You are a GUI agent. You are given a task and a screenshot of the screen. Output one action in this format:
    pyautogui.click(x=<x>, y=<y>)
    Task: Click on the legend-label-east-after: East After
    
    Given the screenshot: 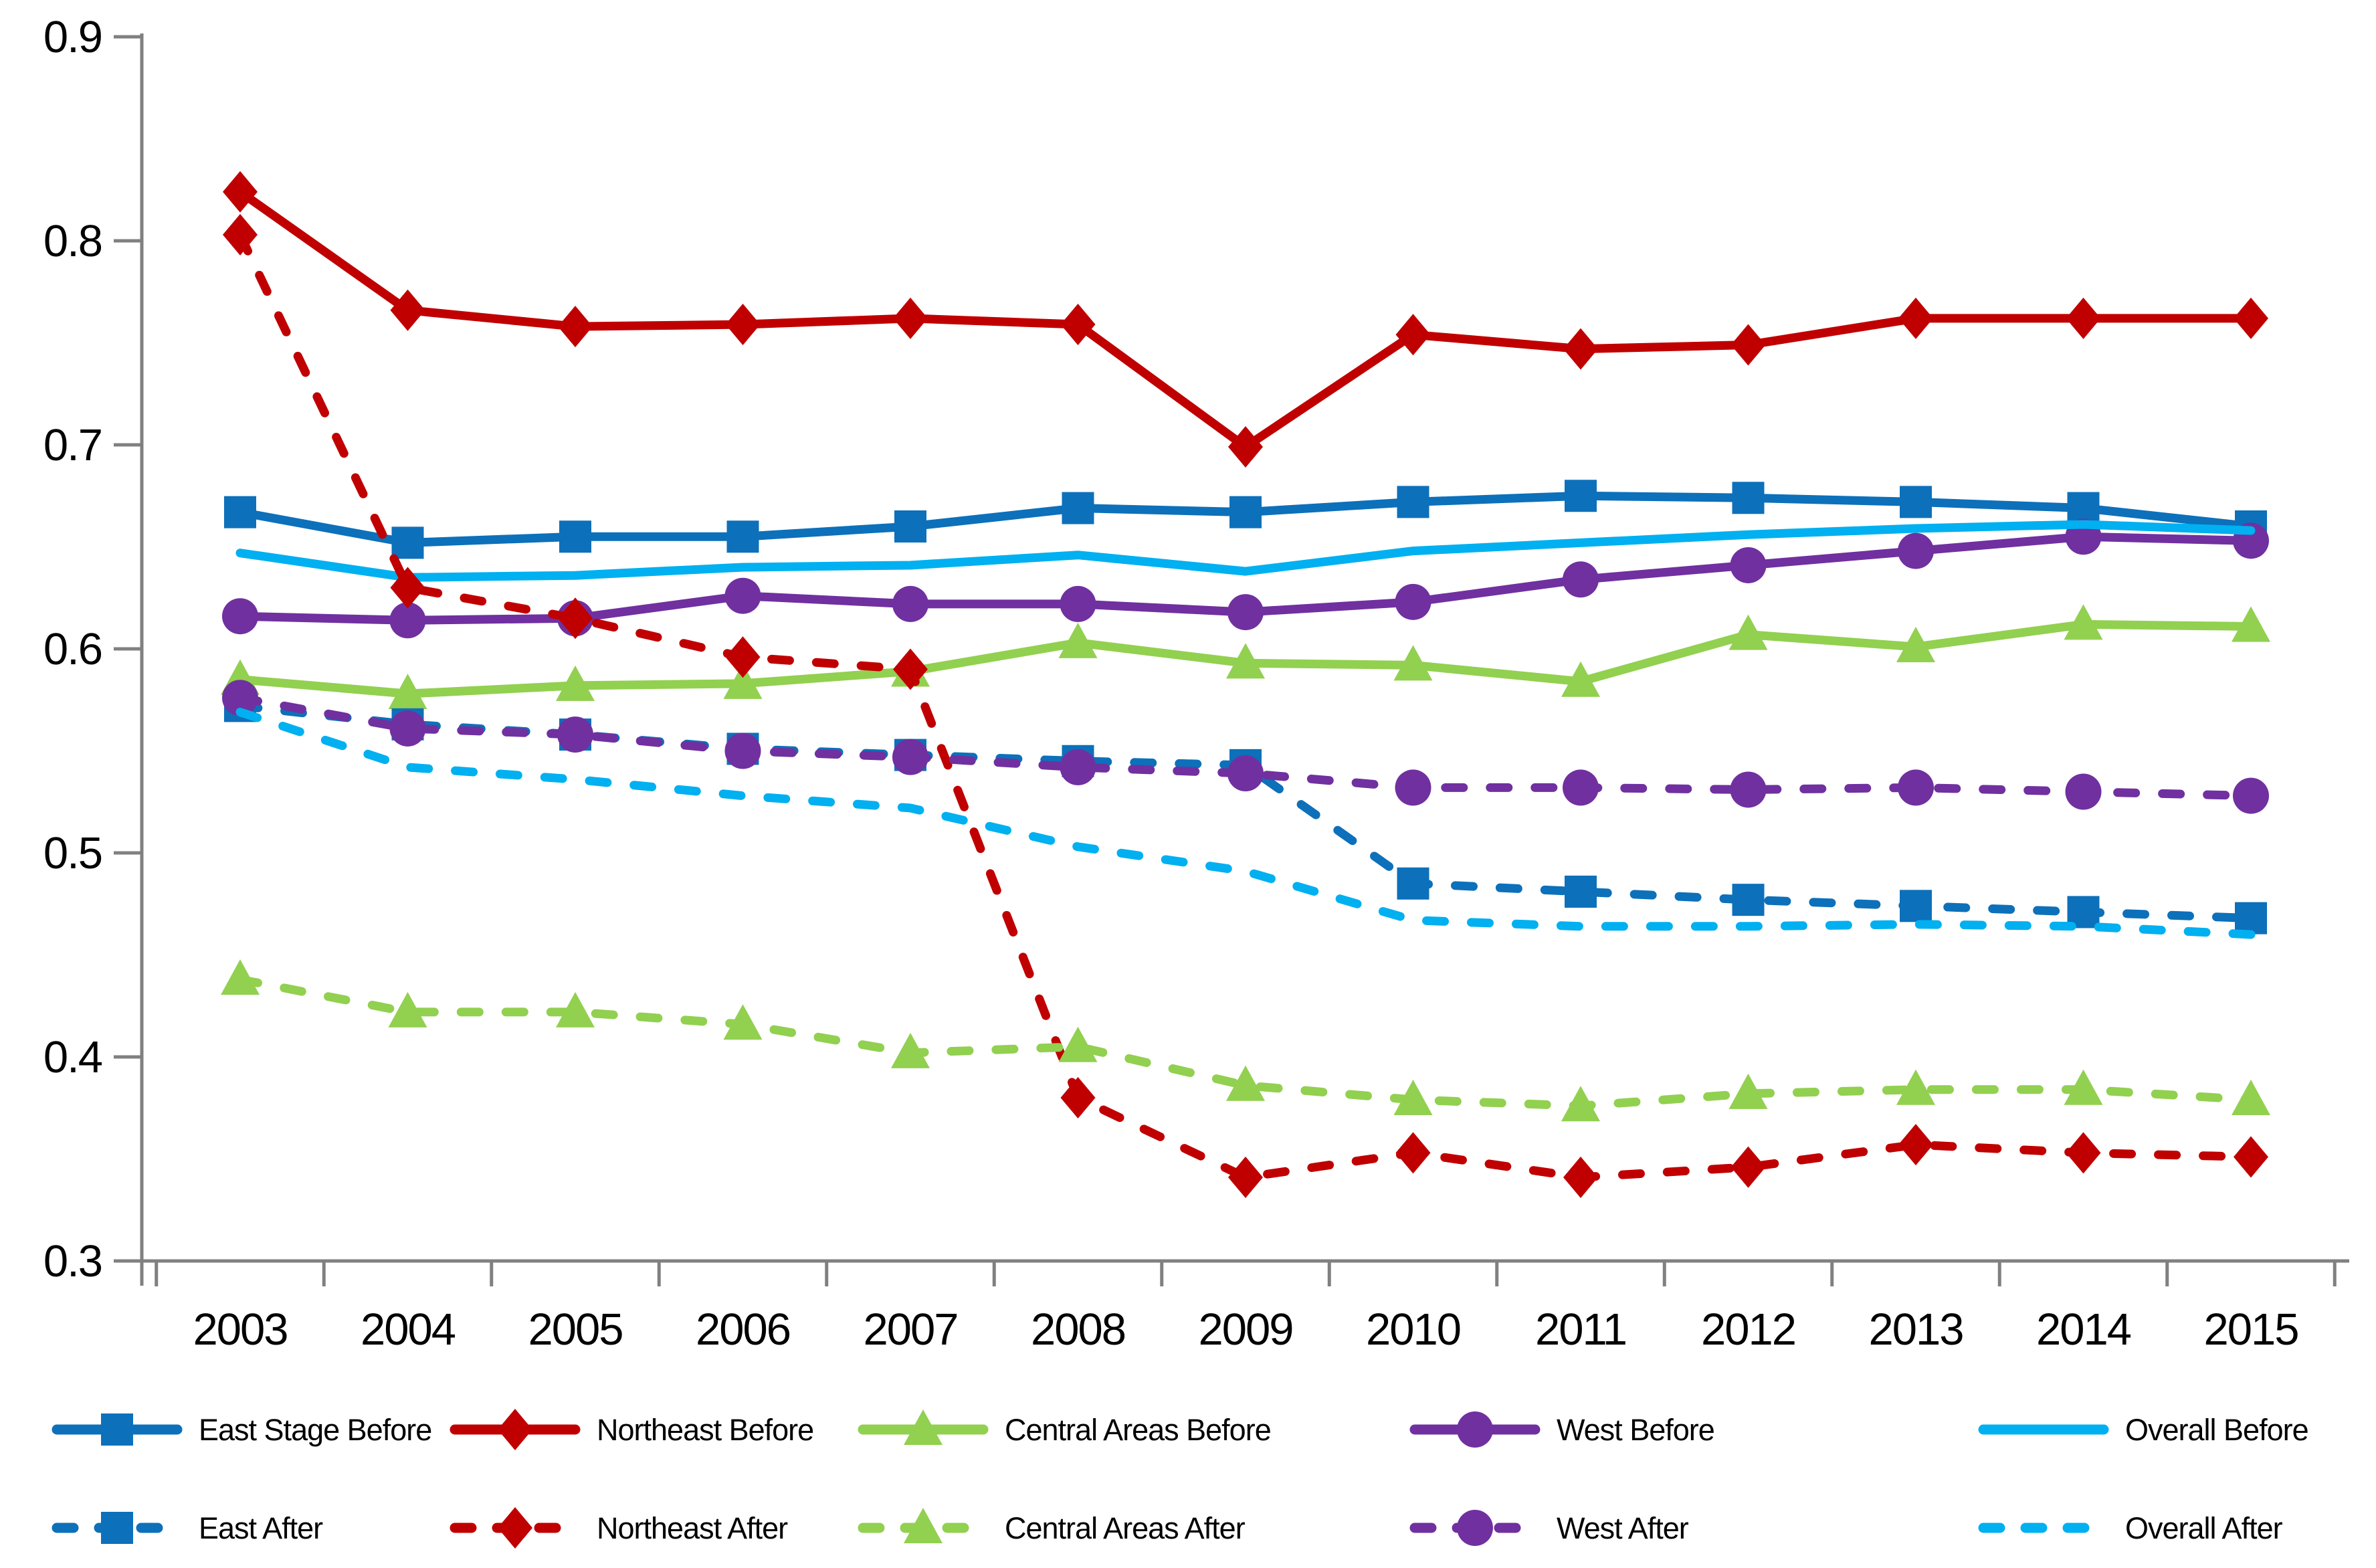 What is the action you would take?
    pyautogui.click(x=261, y=1528)
    